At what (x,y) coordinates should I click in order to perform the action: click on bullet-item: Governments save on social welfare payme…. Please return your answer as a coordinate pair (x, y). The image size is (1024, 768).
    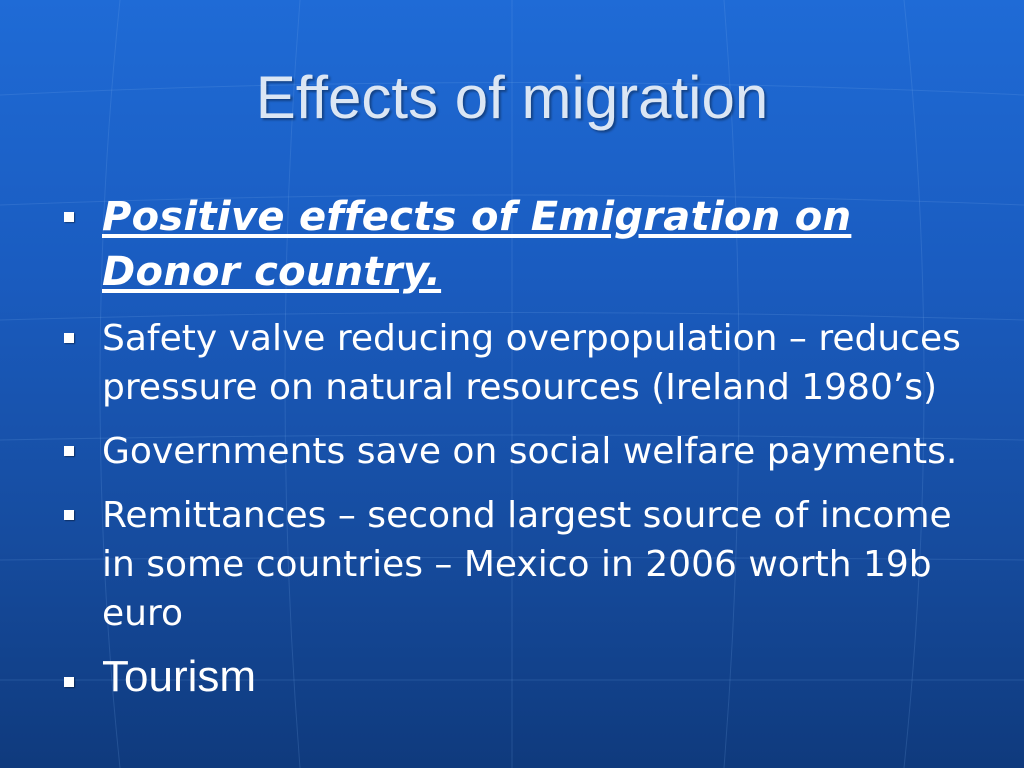
    Looking at the image, I should click on (518, 451).